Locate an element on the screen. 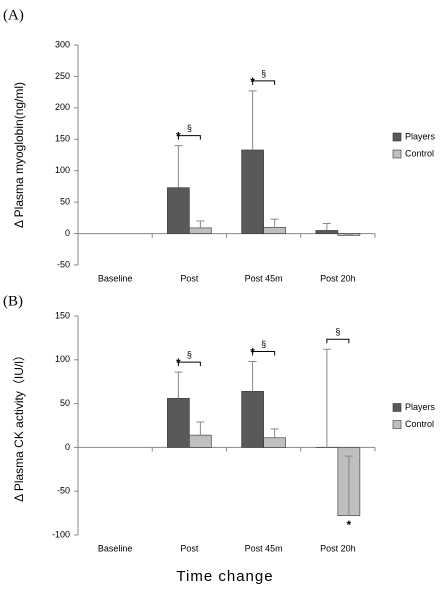 The width and height of the screenshot is (441, 591). panel-label: (A) is located at coordinates (13, 15).